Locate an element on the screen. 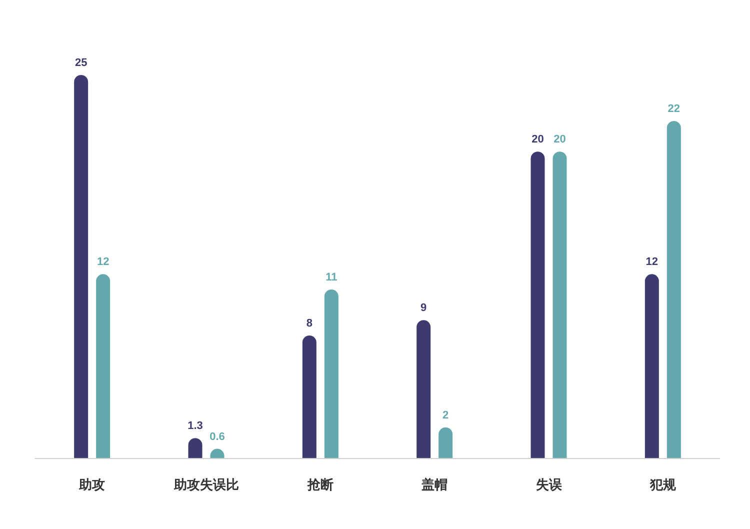 The height and width of the screenshot is (529, 750). x-tick-label: 抢断 is located at coordinates (320, 485).